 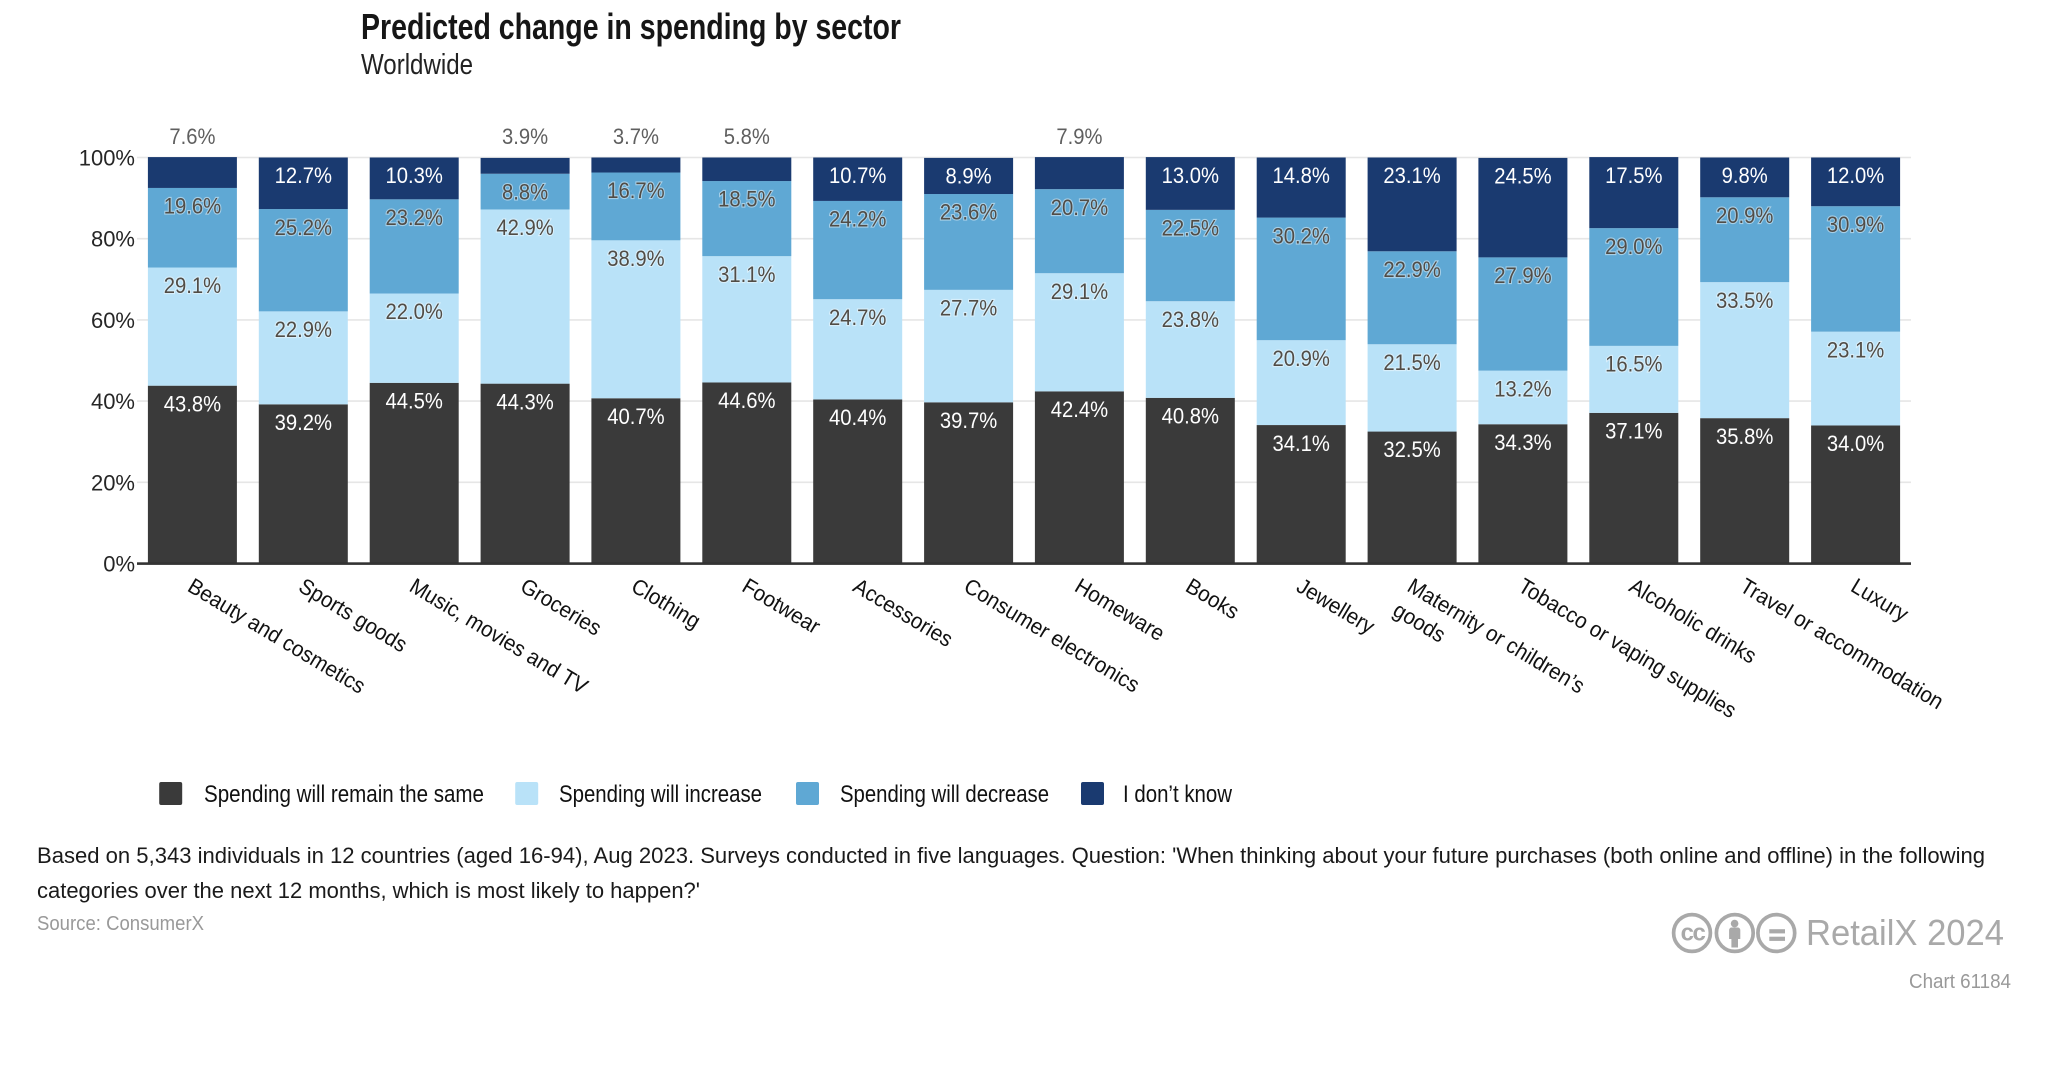 What do you see at coordinates (303, 175) in the screenshot?
I see `svg-text: 12.7%` at bounding box center [303, 175].